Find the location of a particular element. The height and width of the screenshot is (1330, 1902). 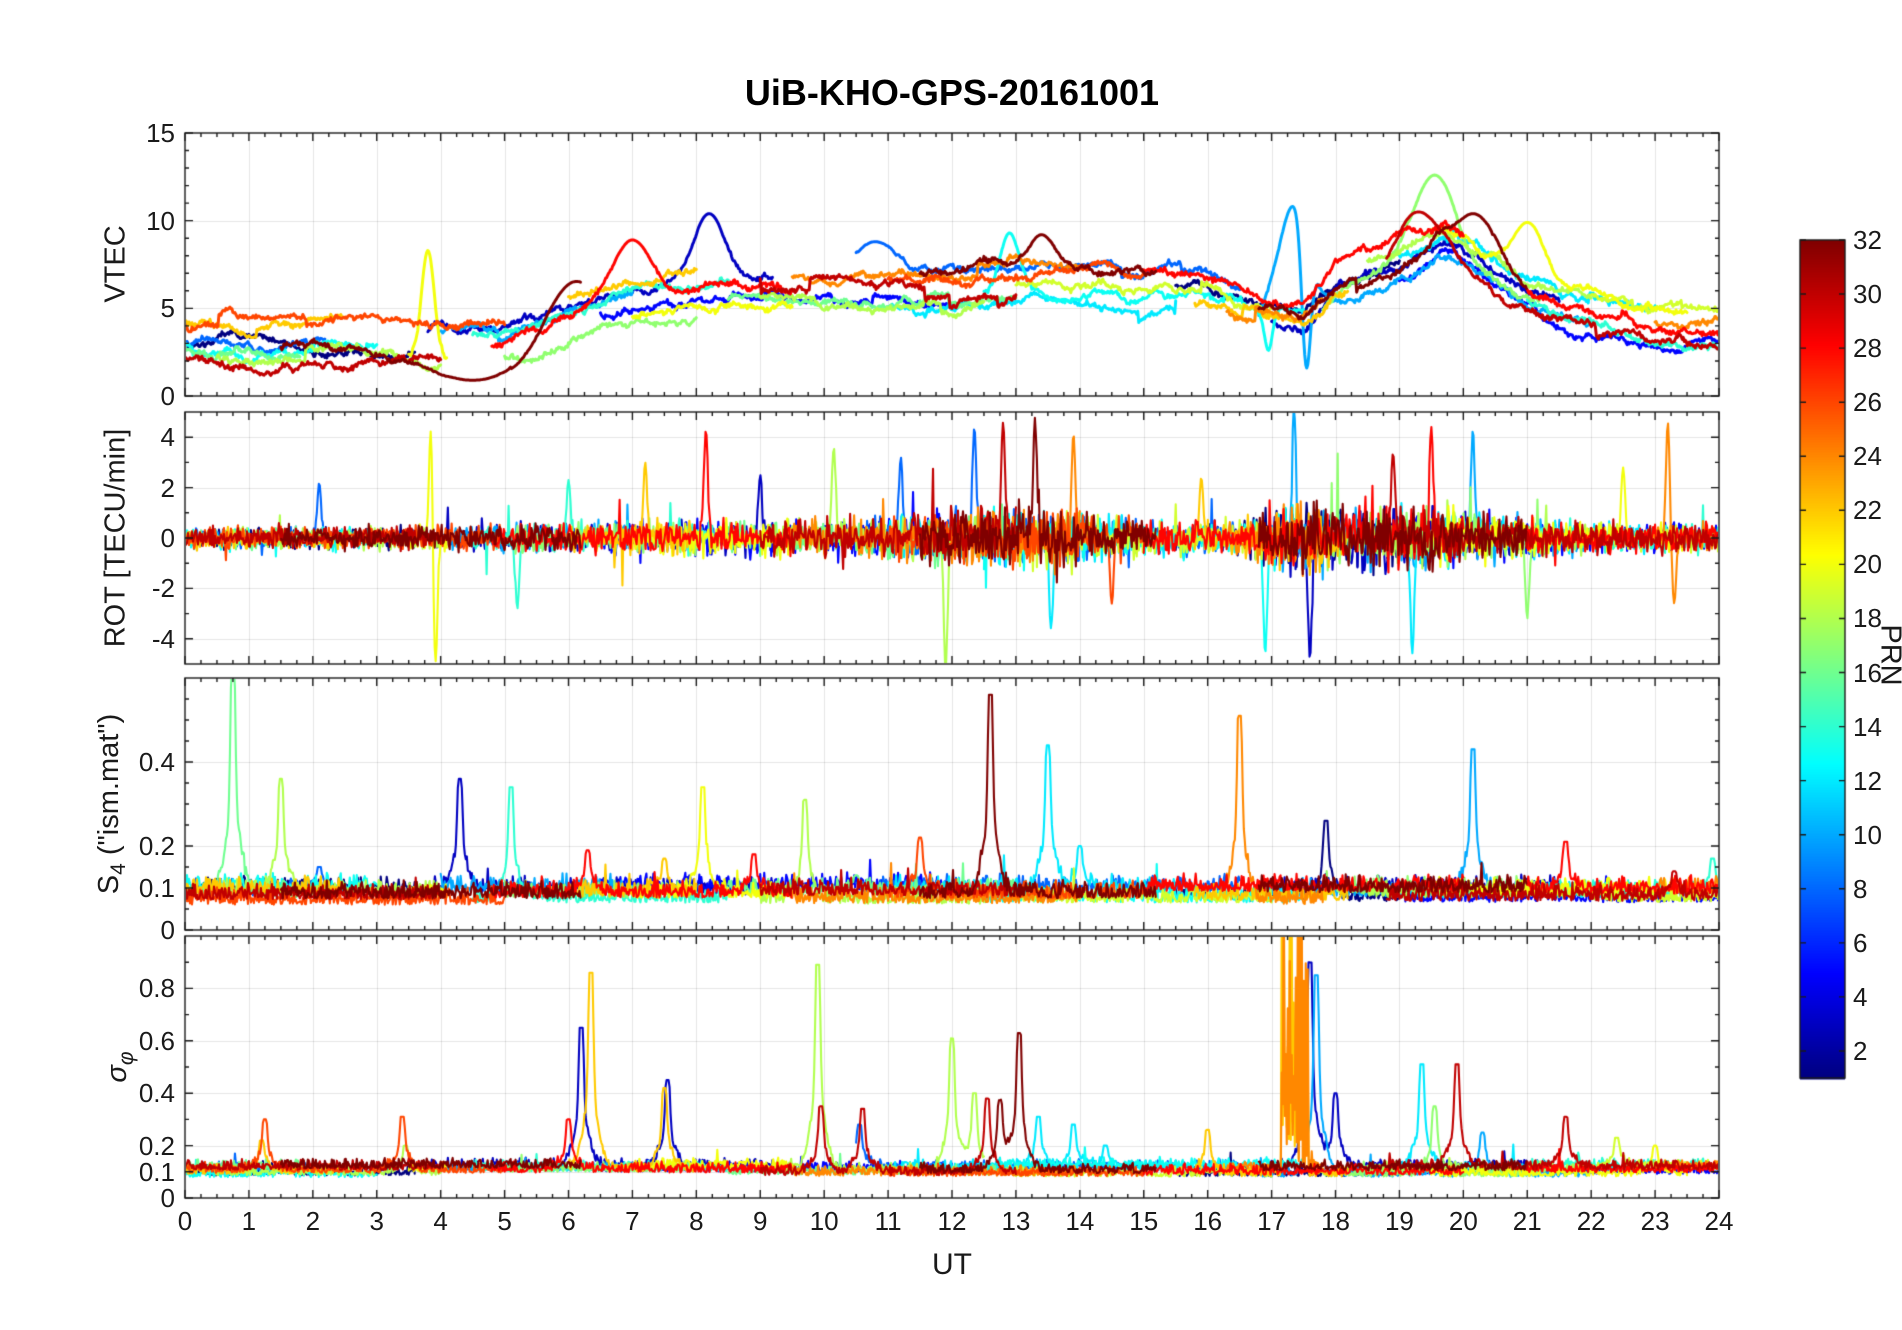

y-tick-label: -2 is located at coordinates (163, 588).